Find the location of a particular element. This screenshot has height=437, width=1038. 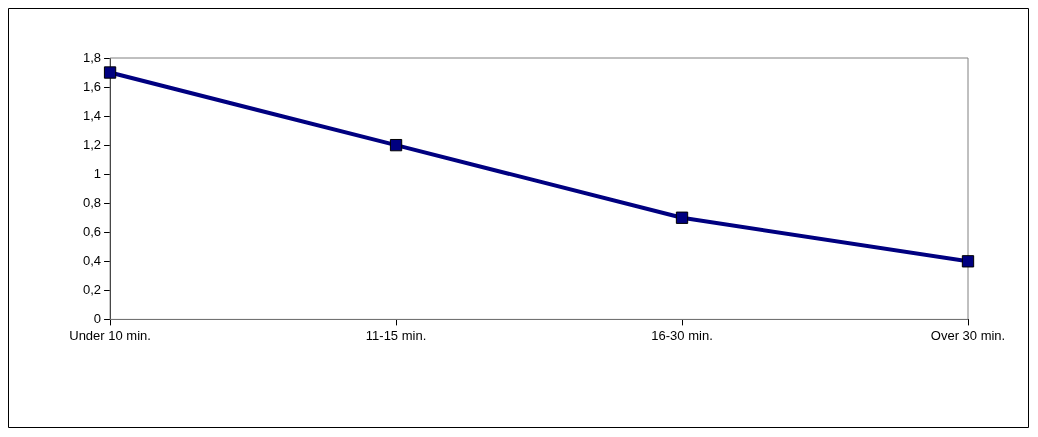

y-tick-label: 1 is located at coordinates (97, 173).